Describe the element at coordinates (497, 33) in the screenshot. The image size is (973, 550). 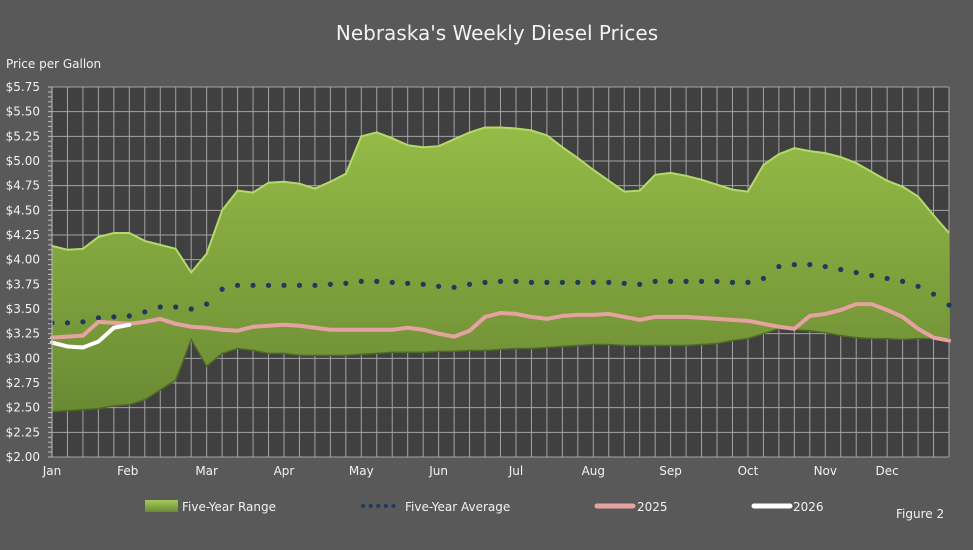
I see `chart-title: Nebraska's Weekly Diesel Prices` at that location.